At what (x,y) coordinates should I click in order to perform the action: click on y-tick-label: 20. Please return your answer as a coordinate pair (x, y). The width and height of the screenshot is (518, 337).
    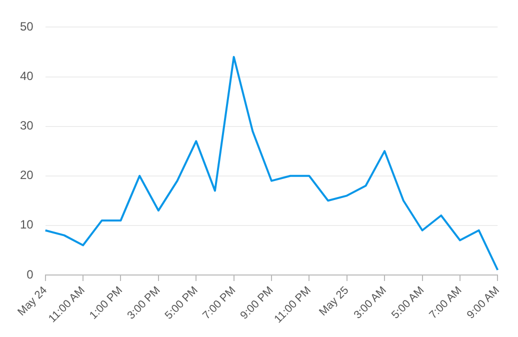
    Looking at the image, I should click on (27, 175).